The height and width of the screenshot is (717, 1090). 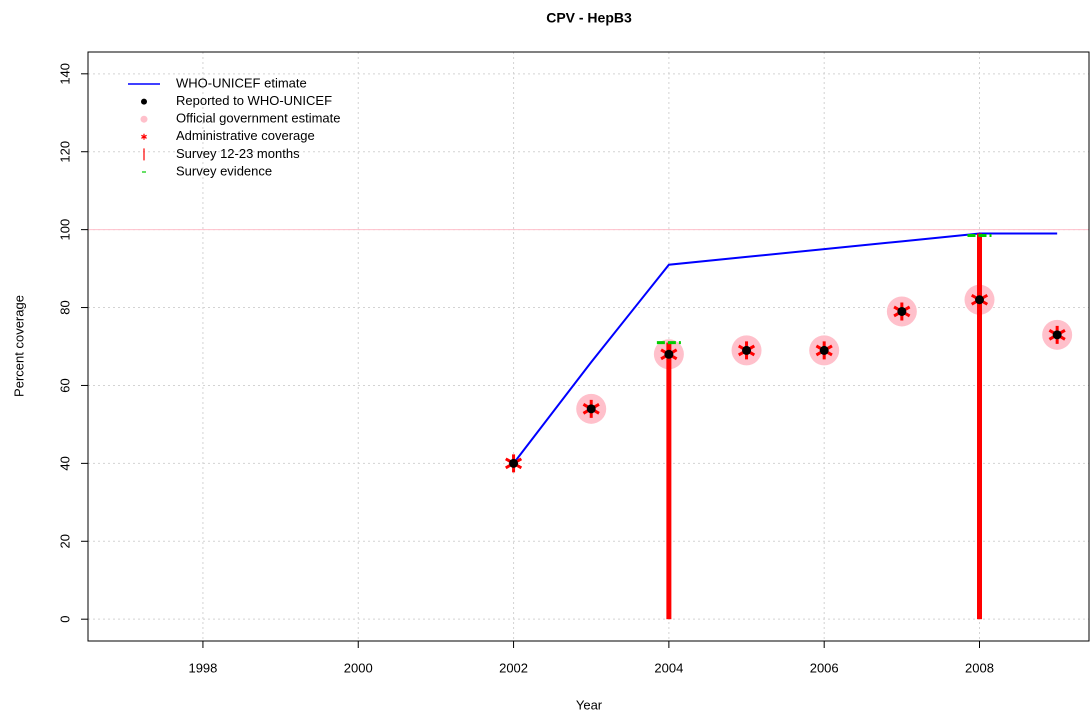 I want to click on legend-label: Survey evidence, so click(x=224, y=170).